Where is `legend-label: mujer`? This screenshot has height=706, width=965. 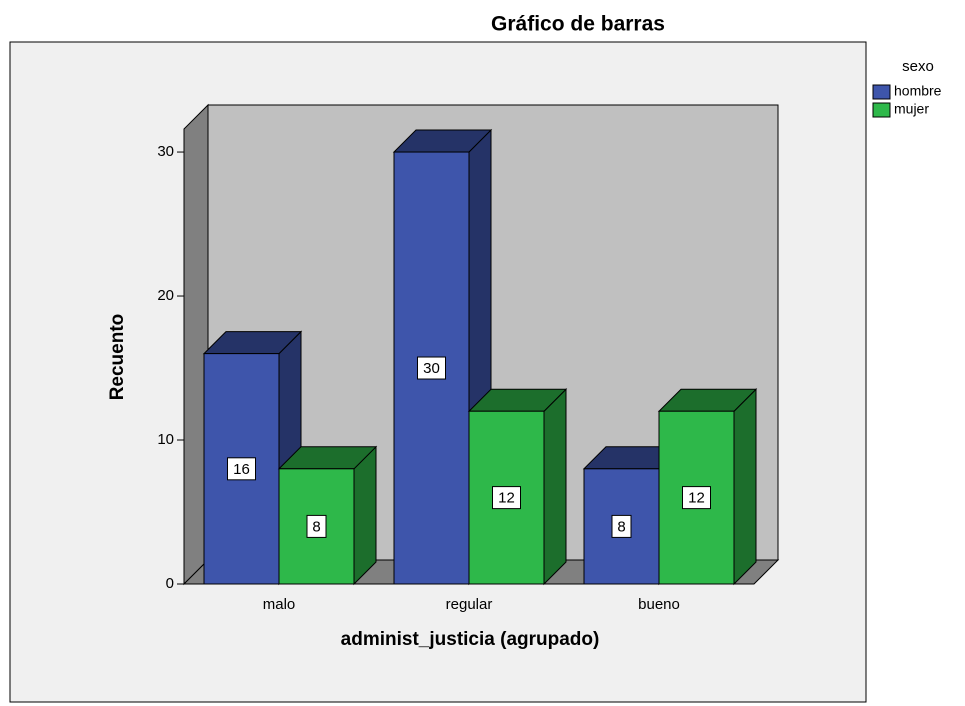 legend-label: mujer is located at coordinates (911, 109).